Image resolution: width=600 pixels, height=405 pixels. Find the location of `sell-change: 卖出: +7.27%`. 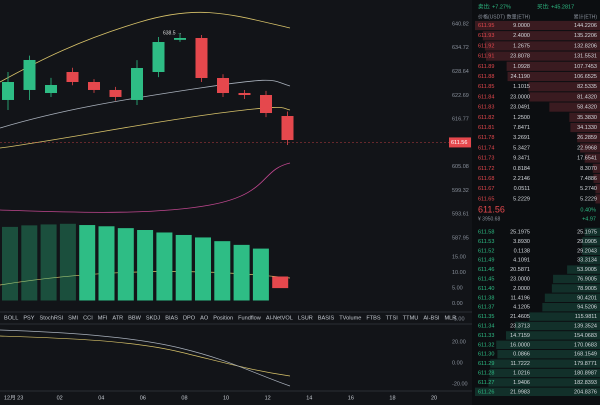

sell-change: 卖出: +7.27% is located at coordinates (494, 6).